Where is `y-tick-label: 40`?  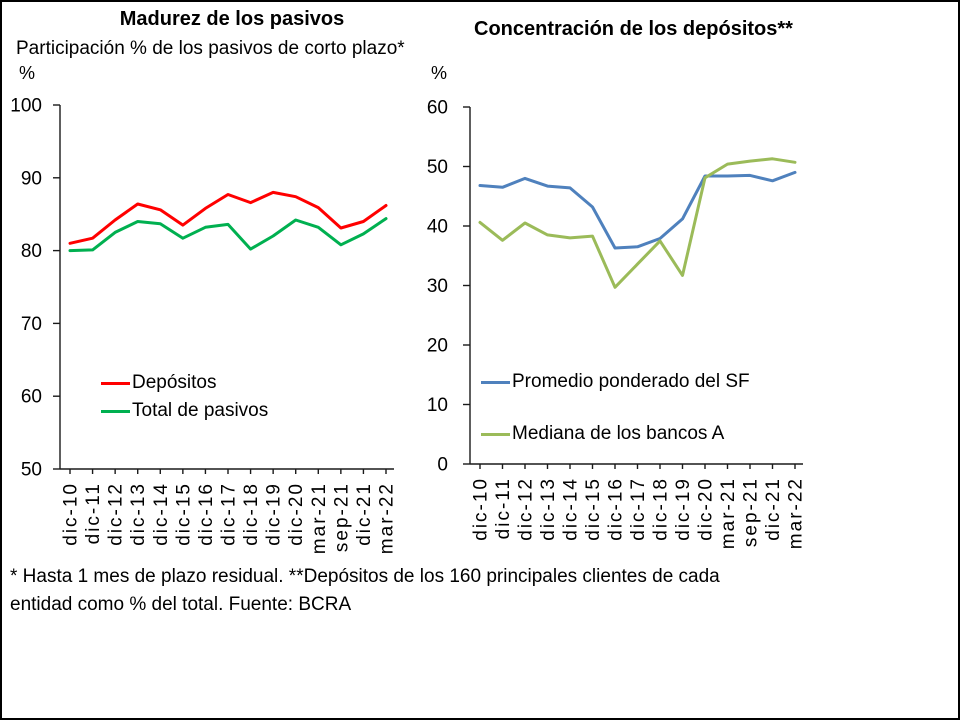
y-tick-label: 40 is located at coordinates (437, 227).